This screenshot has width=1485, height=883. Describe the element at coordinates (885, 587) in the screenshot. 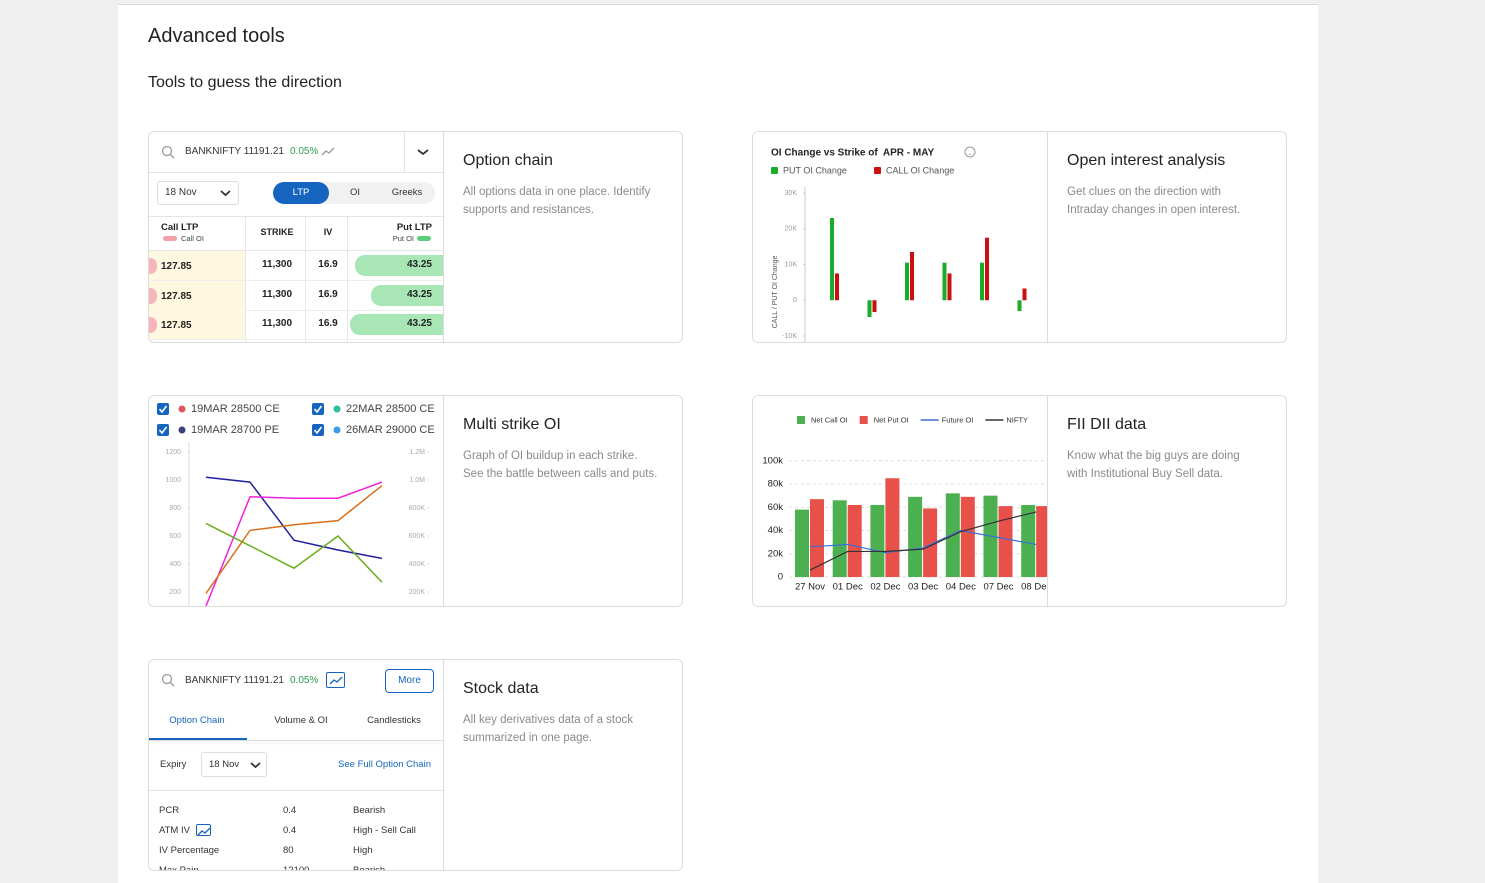

I see `x-tick-label: 02 Dec` at that location.